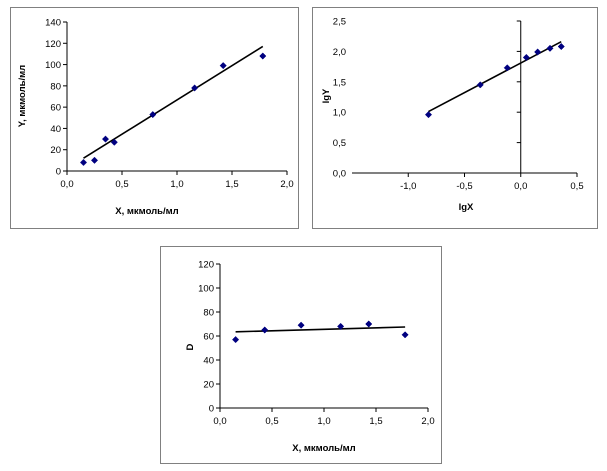 The image size is (607, 471). What do you see at coordinates (408, 186) in the screenshot?
I see `x-tick-label: -1,0` at bounding box center [408, 186].